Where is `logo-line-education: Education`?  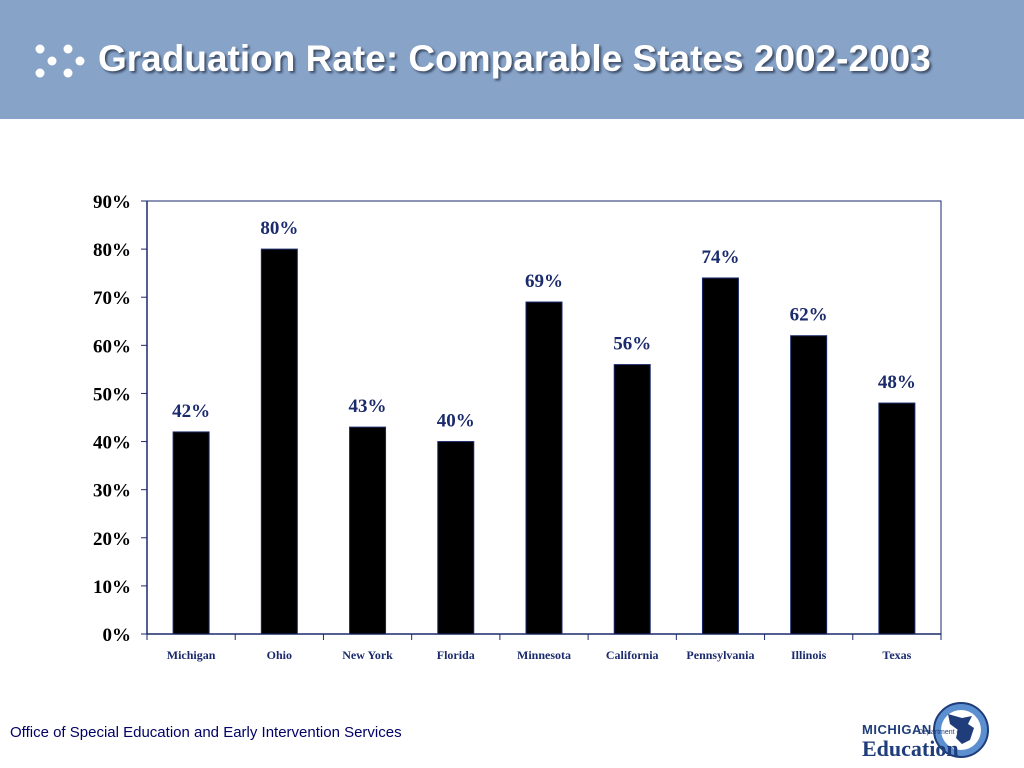 logo-line-education: Education is located at coordinates (910, 748).